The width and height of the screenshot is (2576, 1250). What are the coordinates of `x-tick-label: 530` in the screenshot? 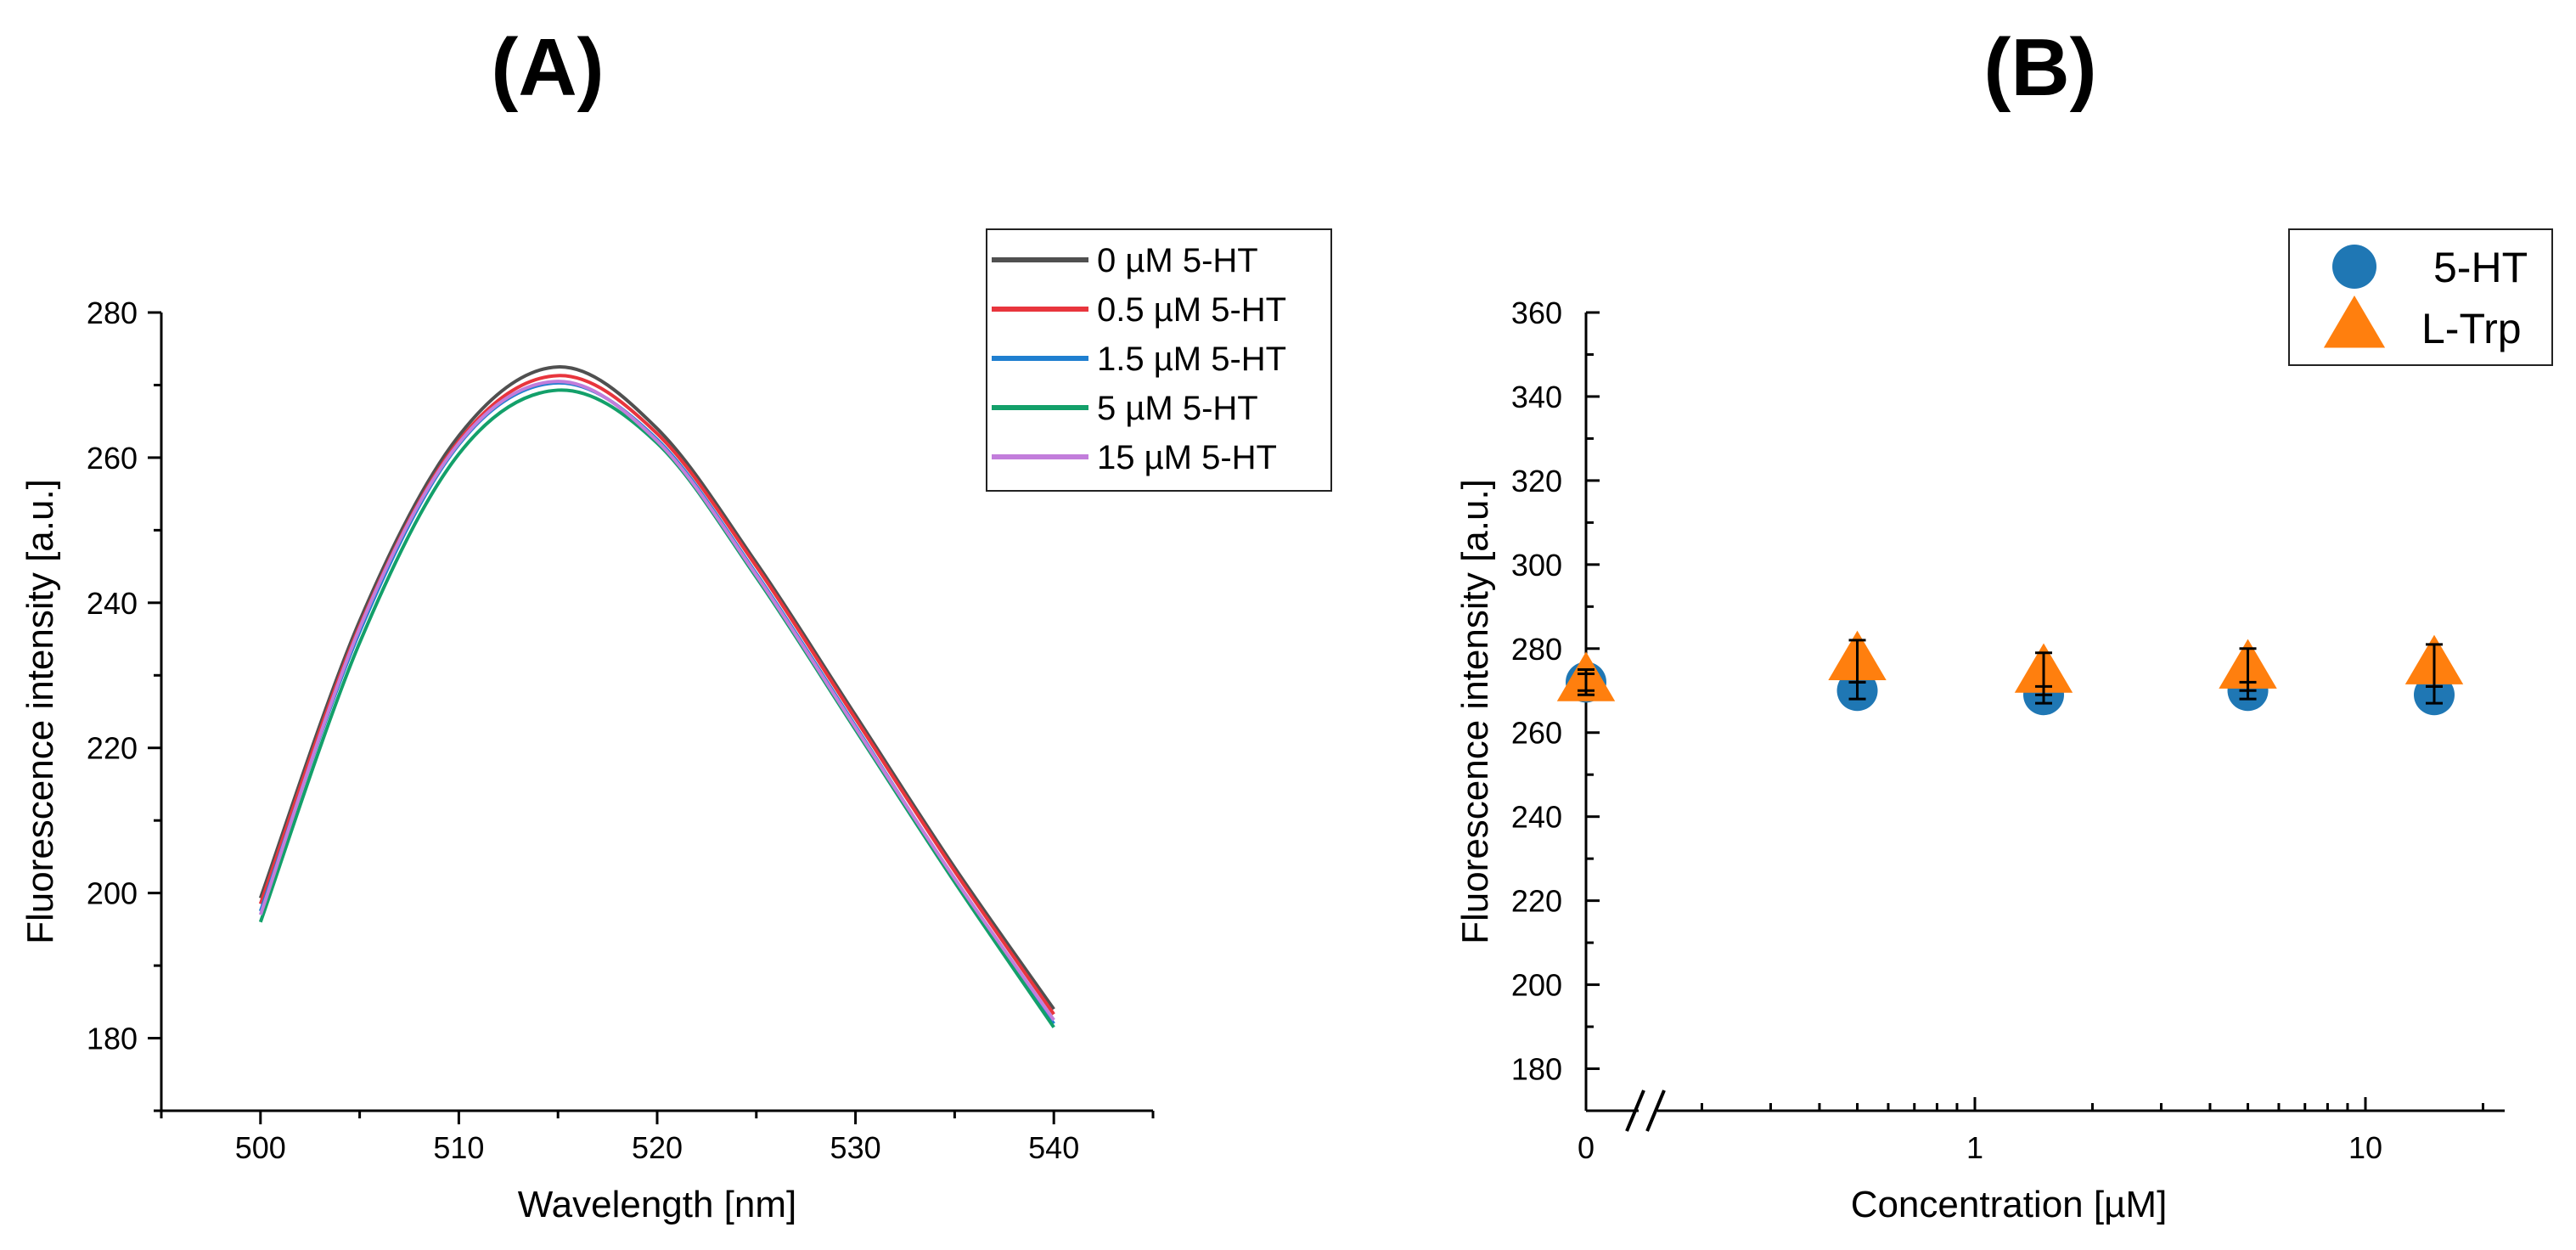 It's located at (855, 1147).